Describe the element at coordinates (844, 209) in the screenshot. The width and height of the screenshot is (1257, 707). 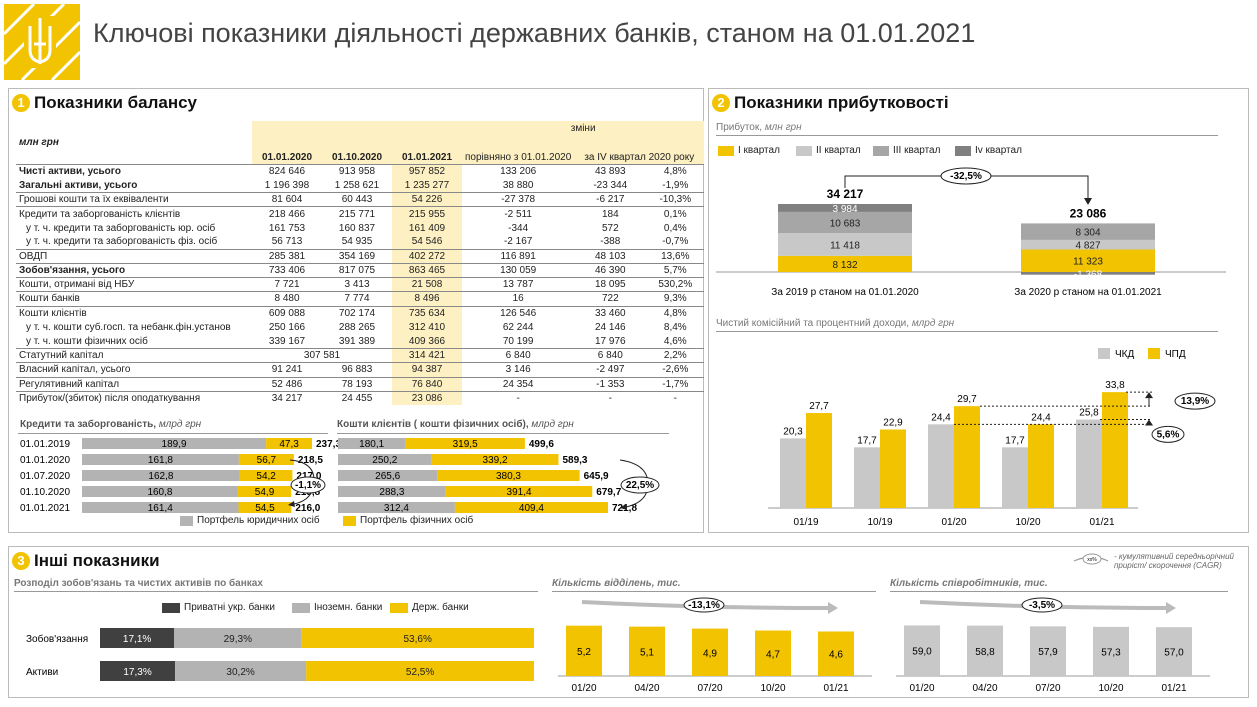
I see `bar-label: 3 984` at that location.